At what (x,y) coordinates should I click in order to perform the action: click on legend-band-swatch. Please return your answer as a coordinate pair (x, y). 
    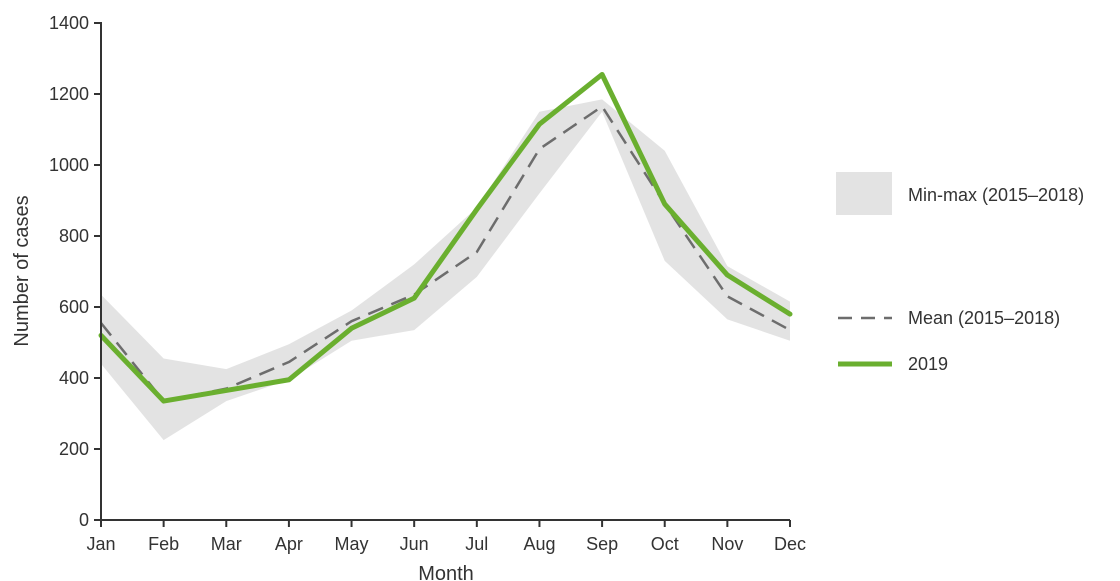
    Looking at the image, I should click on (864, 193).